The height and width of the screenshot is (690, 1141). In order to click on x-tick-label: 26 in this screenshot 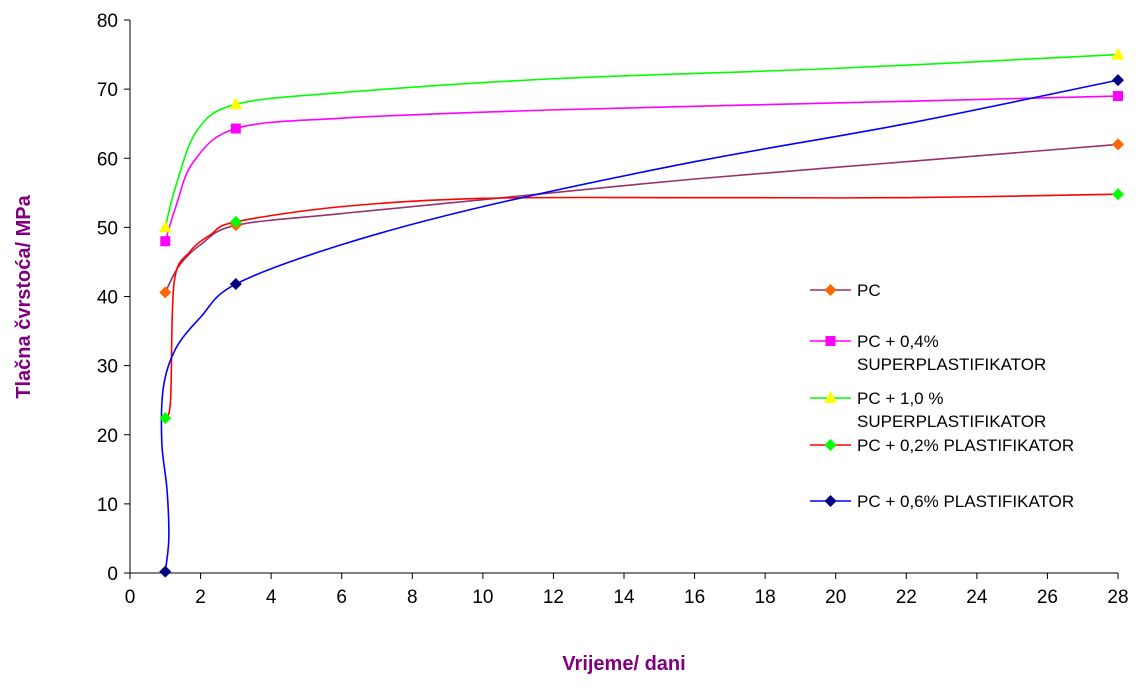, I will do `click(1047, 597)`.